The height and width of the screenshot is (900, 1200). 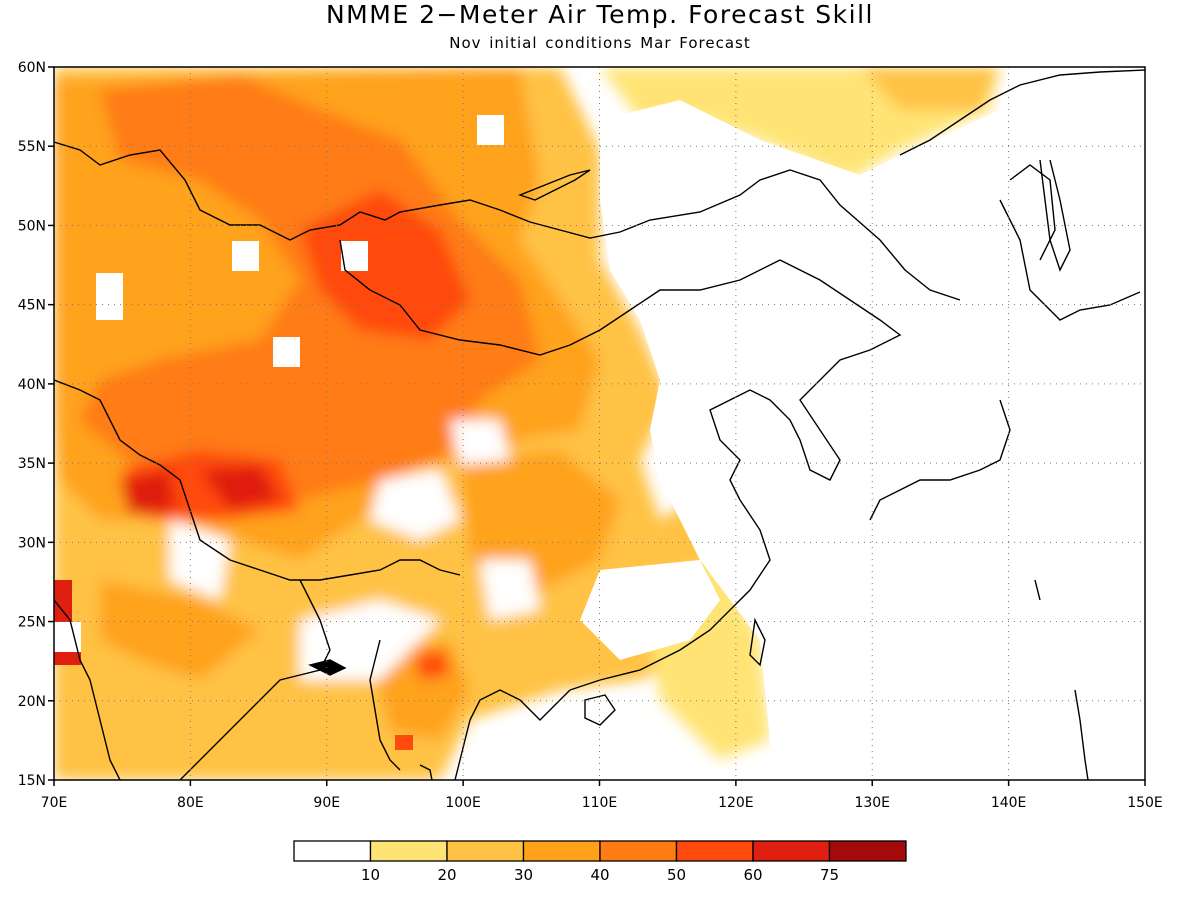 I want to click on y-tick-label: 30N, so click(x=32, y=543).